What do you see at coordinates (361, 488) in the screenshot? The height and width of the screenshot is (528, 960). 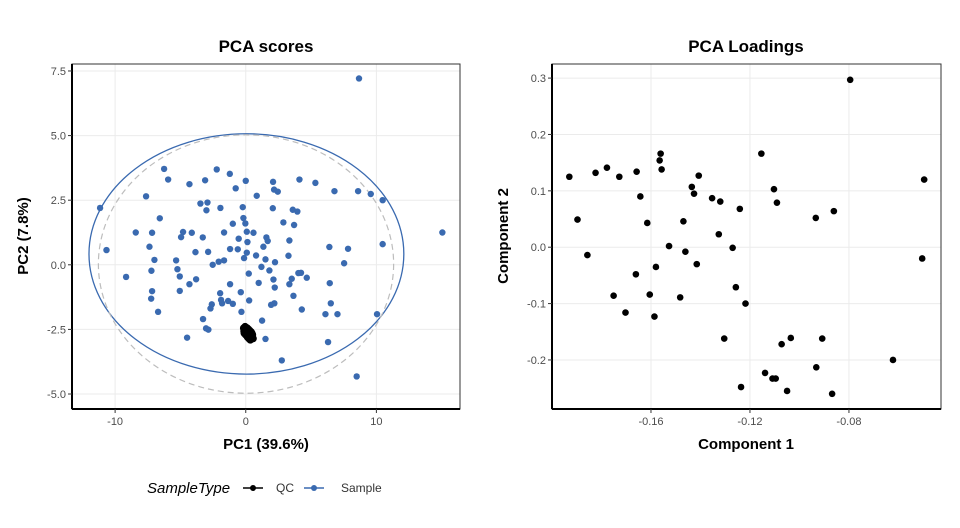 I see `legend-label: Sample` at bounding box center [361, 488].